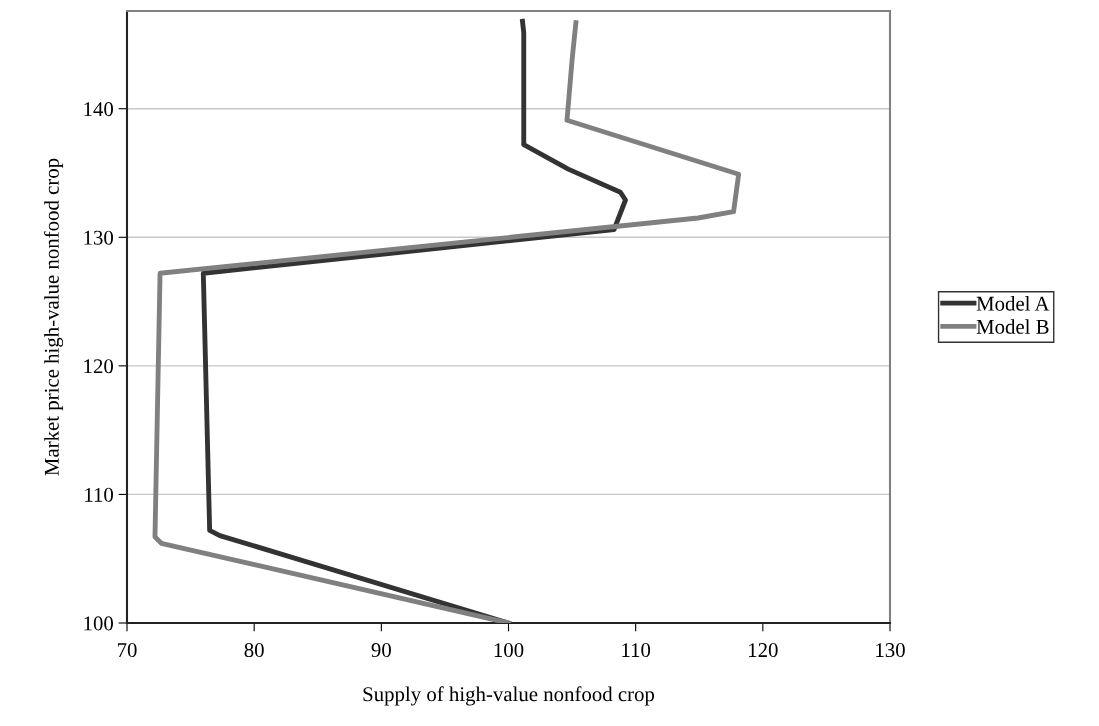  Describe the element at coordinates (890, 650) in the screenshot. I see `x-tick-label: 130` at that location.